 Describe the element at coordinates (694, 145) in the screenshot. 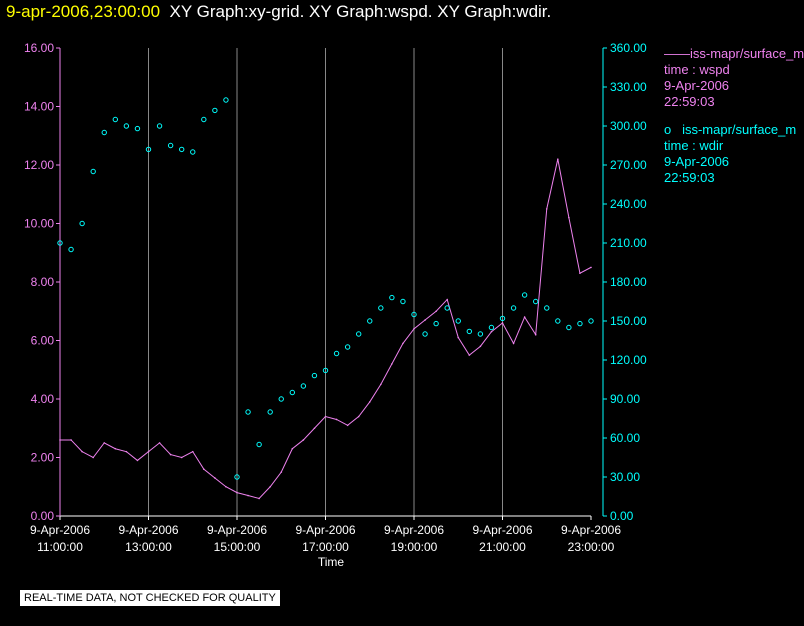

I see `legend-wdir-time-label: time : wdir` at that location.